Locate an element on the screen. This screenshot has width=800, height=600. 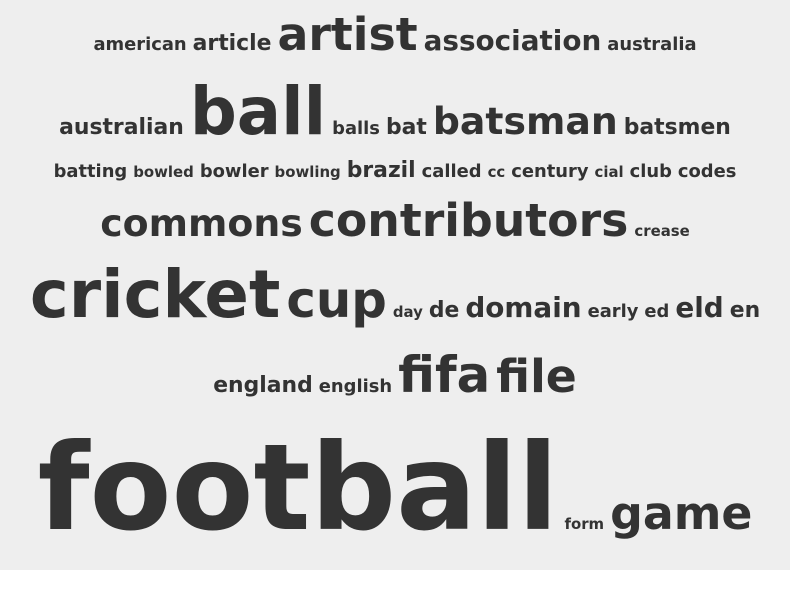
word-century: century is located at coordinates (550, 172).